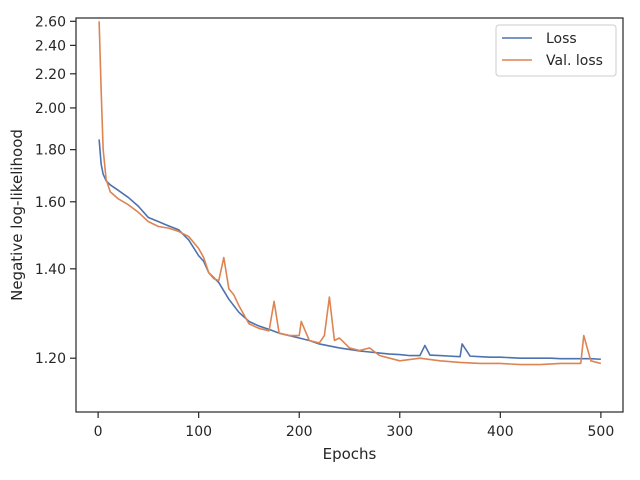  What do you see at coordinates (350, 454) in the screenshot?
I see `x-axis-label: Epochs` at bounding box center [350, 454].